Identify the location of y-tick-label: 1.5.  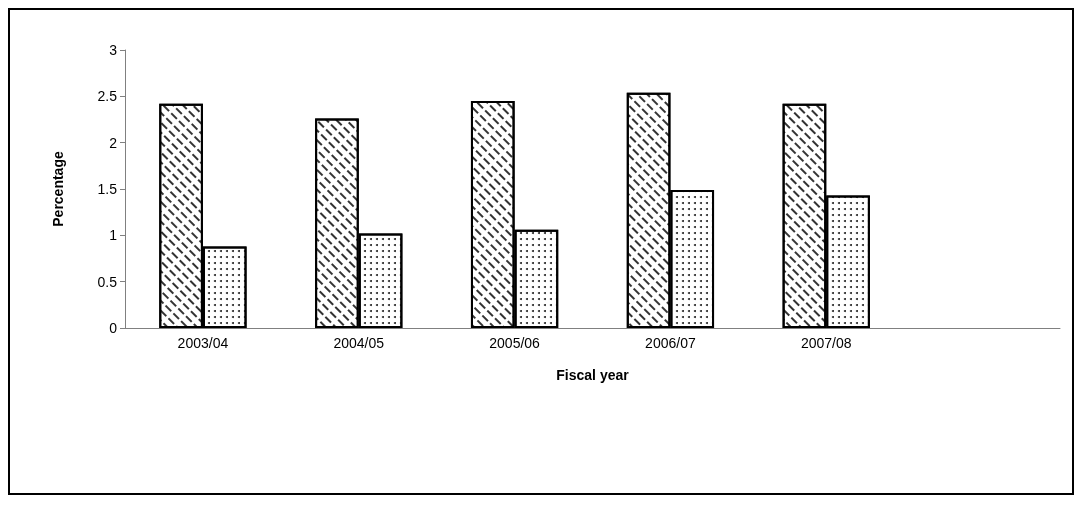
(107, 189).